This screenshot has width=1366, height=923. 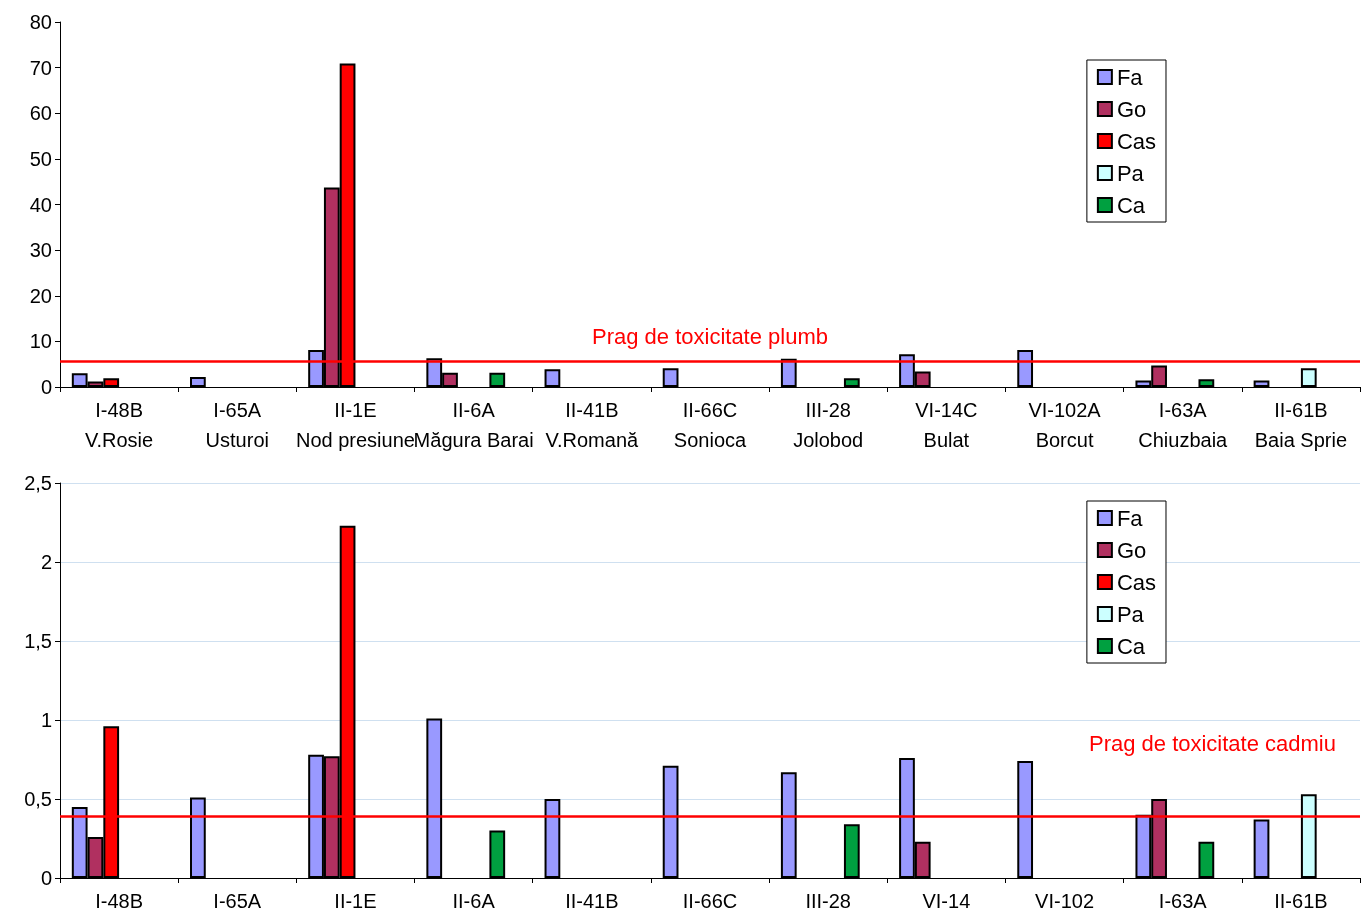 I want to click on x-tick-label: II-61B, so click(x=1301, y=901).